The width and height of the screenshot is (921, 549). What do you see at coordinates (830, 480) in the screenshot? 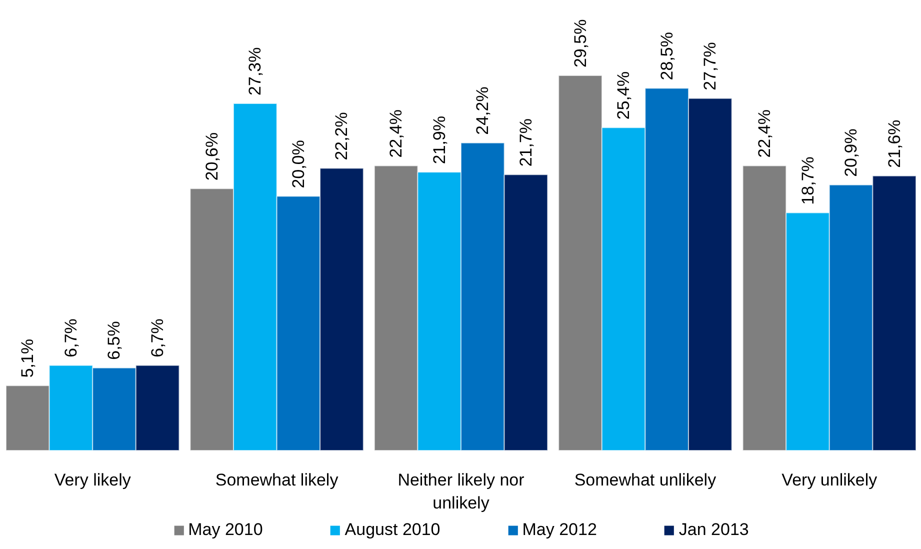
I see `x-tick-label: Very unlikely` at bounding box center [830, 480].